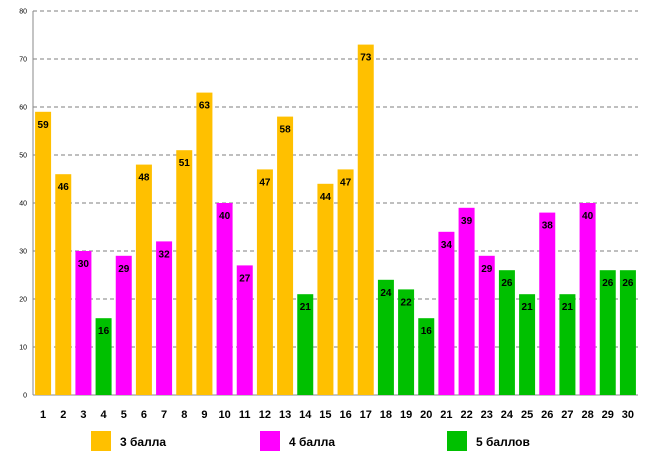  Describe the element at coordinates (104, 331) in the screenshot. I see `data-label-4: 16` at that location.